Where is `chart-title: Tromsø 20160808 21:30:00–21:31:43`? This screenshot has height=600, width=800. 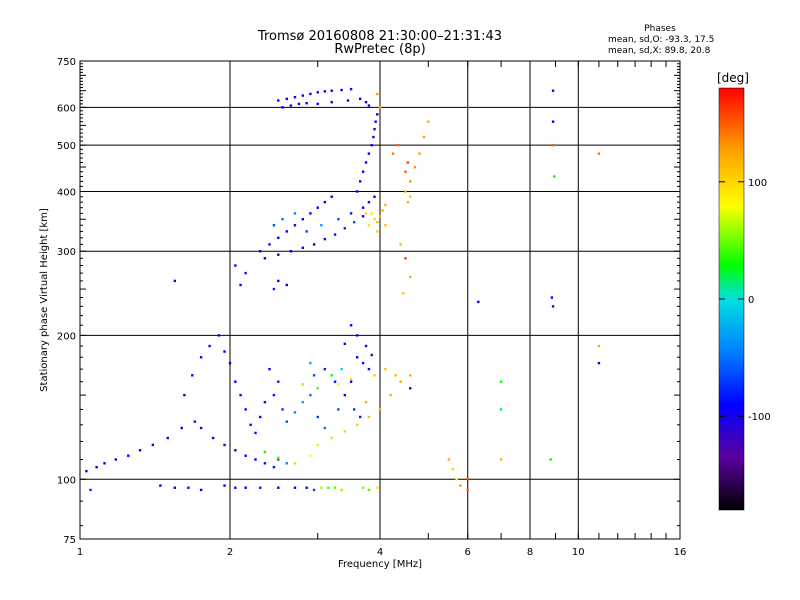
chart-title: Tromsø 20160808 21:30:00–21:31:43 is located at coordinates (379, 36).